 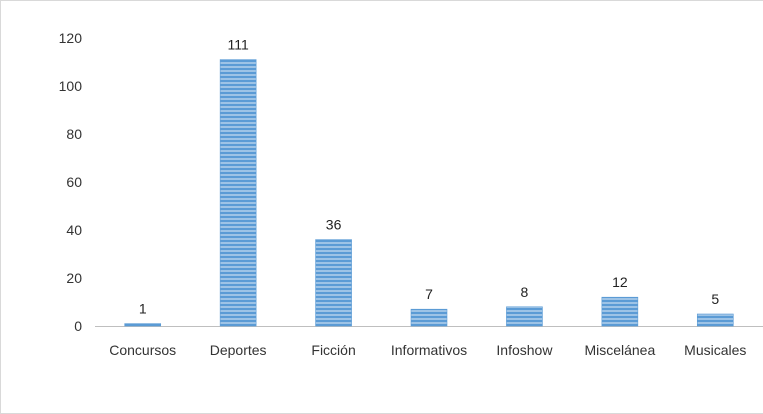 I want to click on bar-ficcion, so click(x=333, y=283).